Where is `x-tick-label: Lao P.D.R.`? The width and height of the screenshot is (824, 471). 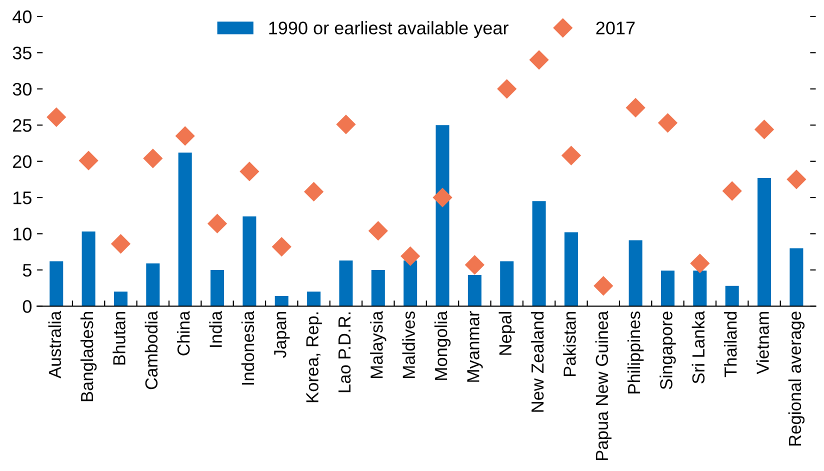 x-tick-label: Lao P.D.R. is located at coordinates (344, 352).